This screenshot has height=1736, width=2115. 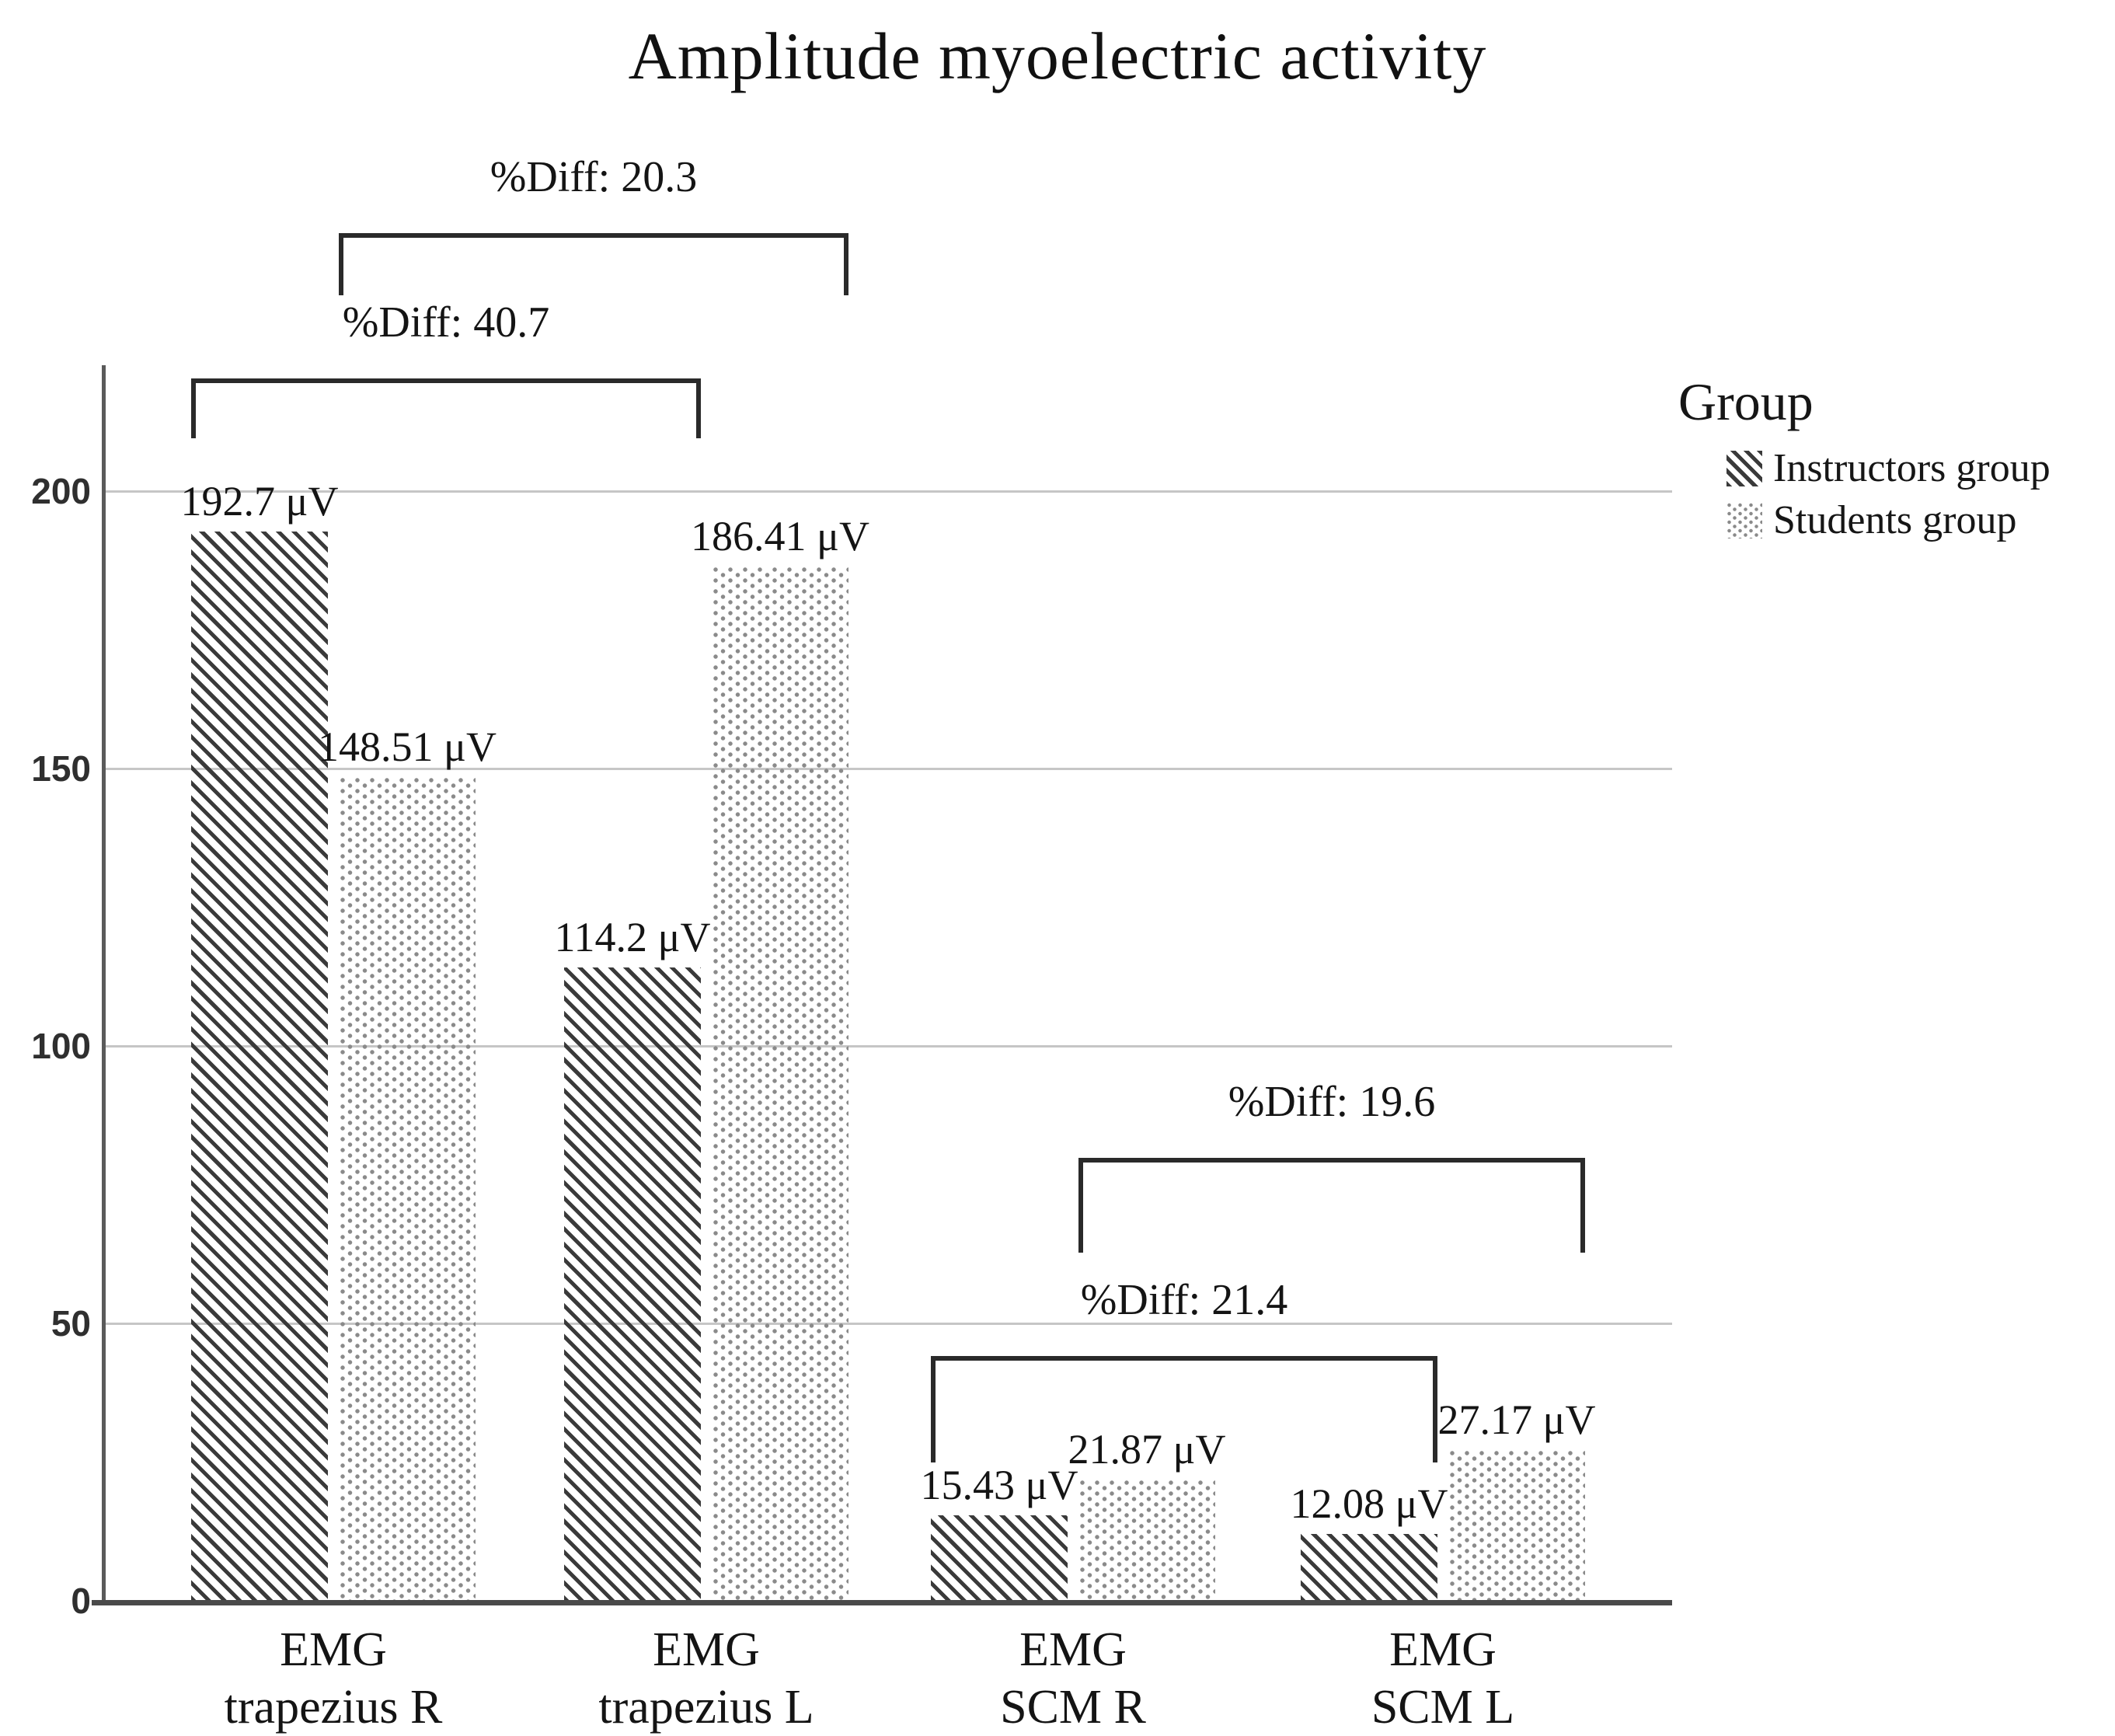 What do you see at coordinates (1332, 1102) in the screenshot?
I see `diff-label: %Diff: 19.6` at bounding box center [1332, 1102].